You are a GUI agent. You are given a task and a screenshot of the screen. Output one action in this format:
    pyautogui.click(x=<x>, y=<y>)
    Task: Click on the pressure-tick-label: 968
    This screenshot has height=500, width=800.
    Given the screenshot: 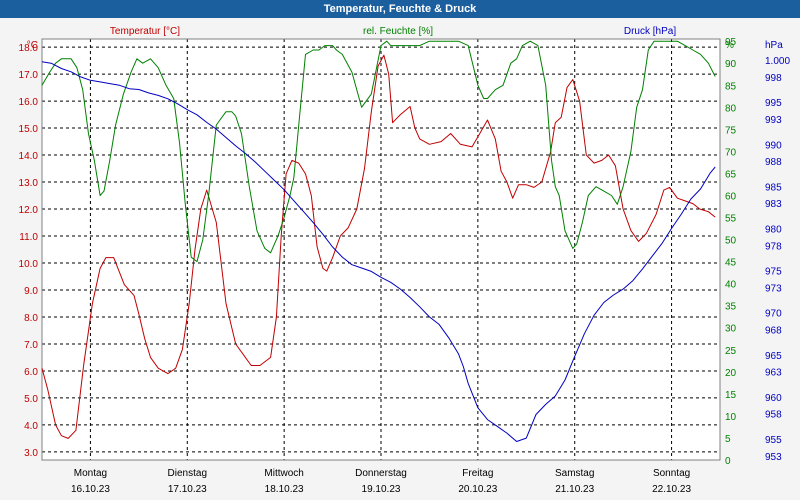 What is the action you would take?
    pyautogui.click(x=773, y=330)
    